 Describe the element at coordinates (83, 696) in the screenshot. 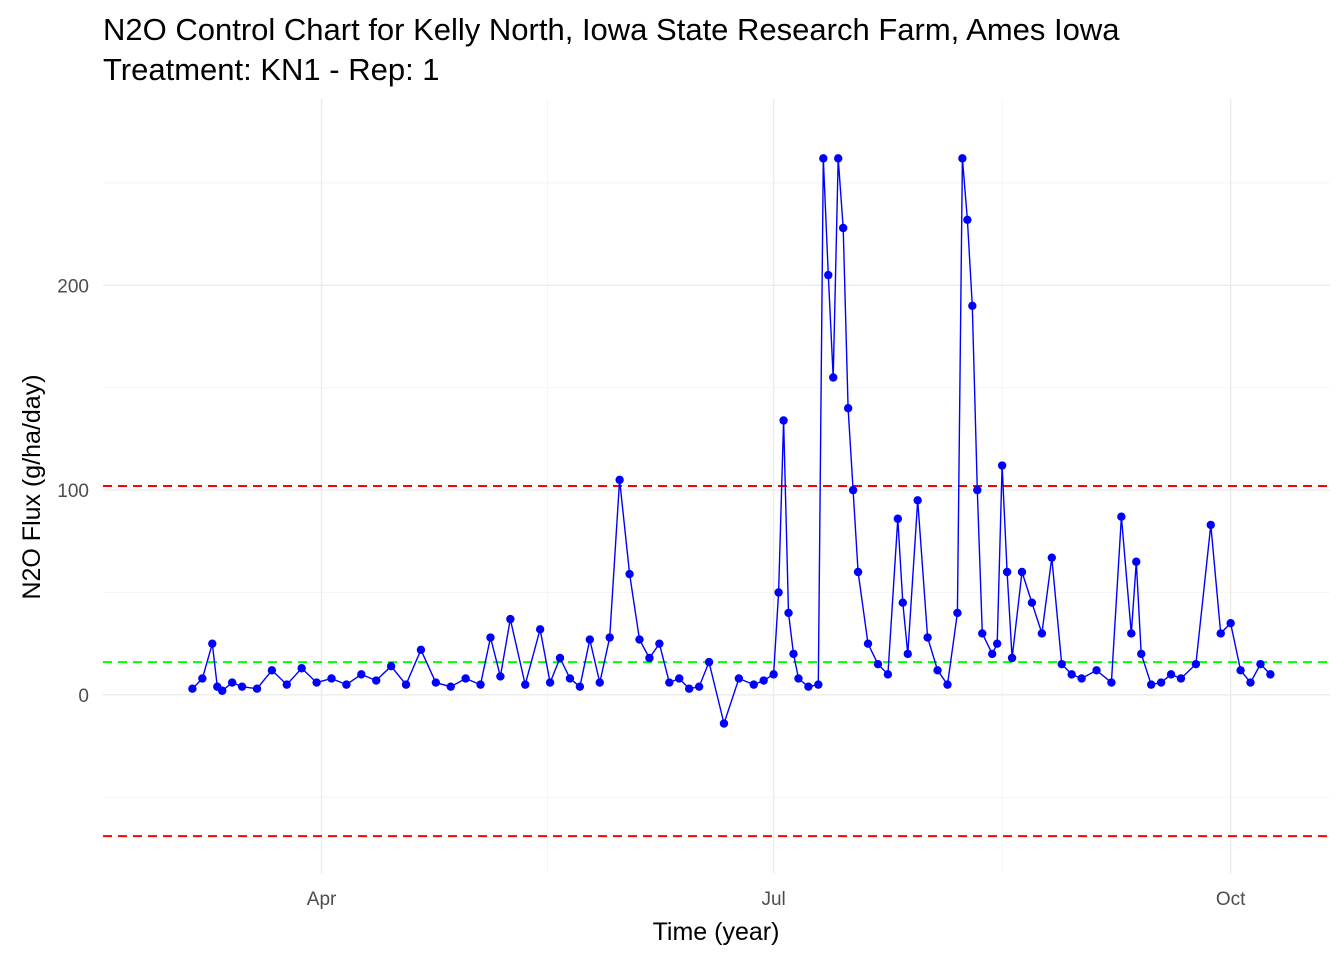

I see `y-tick-label: 0` at that location.